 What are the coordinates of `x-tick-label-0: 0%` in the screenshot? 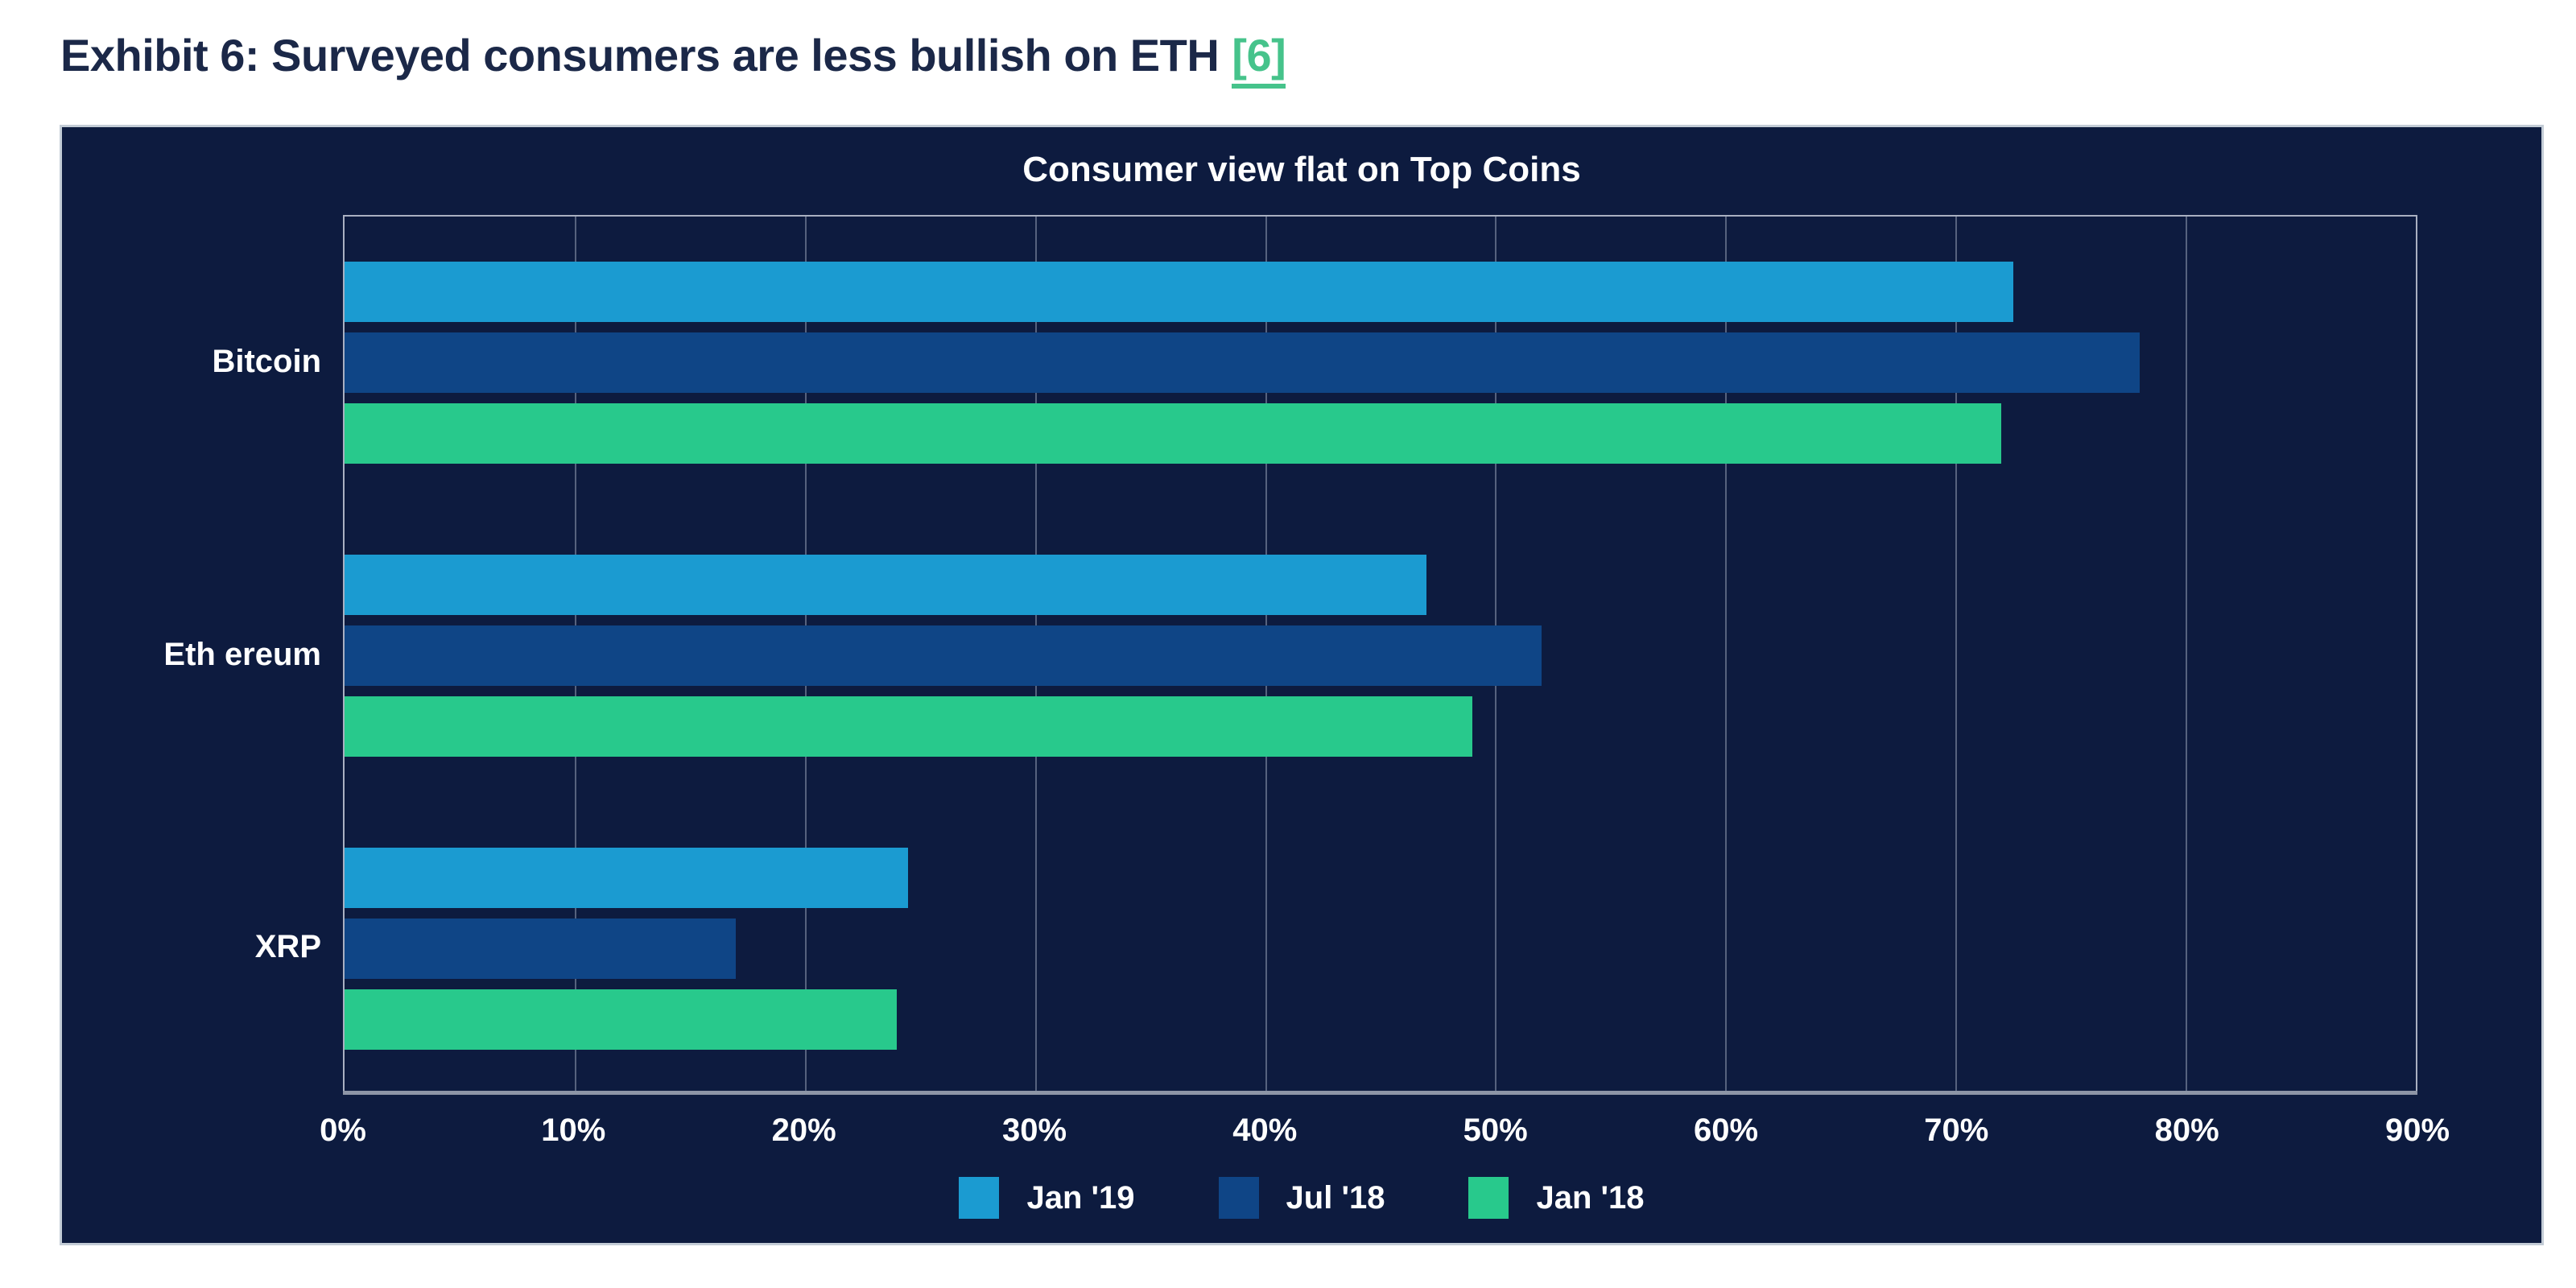 It's located at (343, 1130).